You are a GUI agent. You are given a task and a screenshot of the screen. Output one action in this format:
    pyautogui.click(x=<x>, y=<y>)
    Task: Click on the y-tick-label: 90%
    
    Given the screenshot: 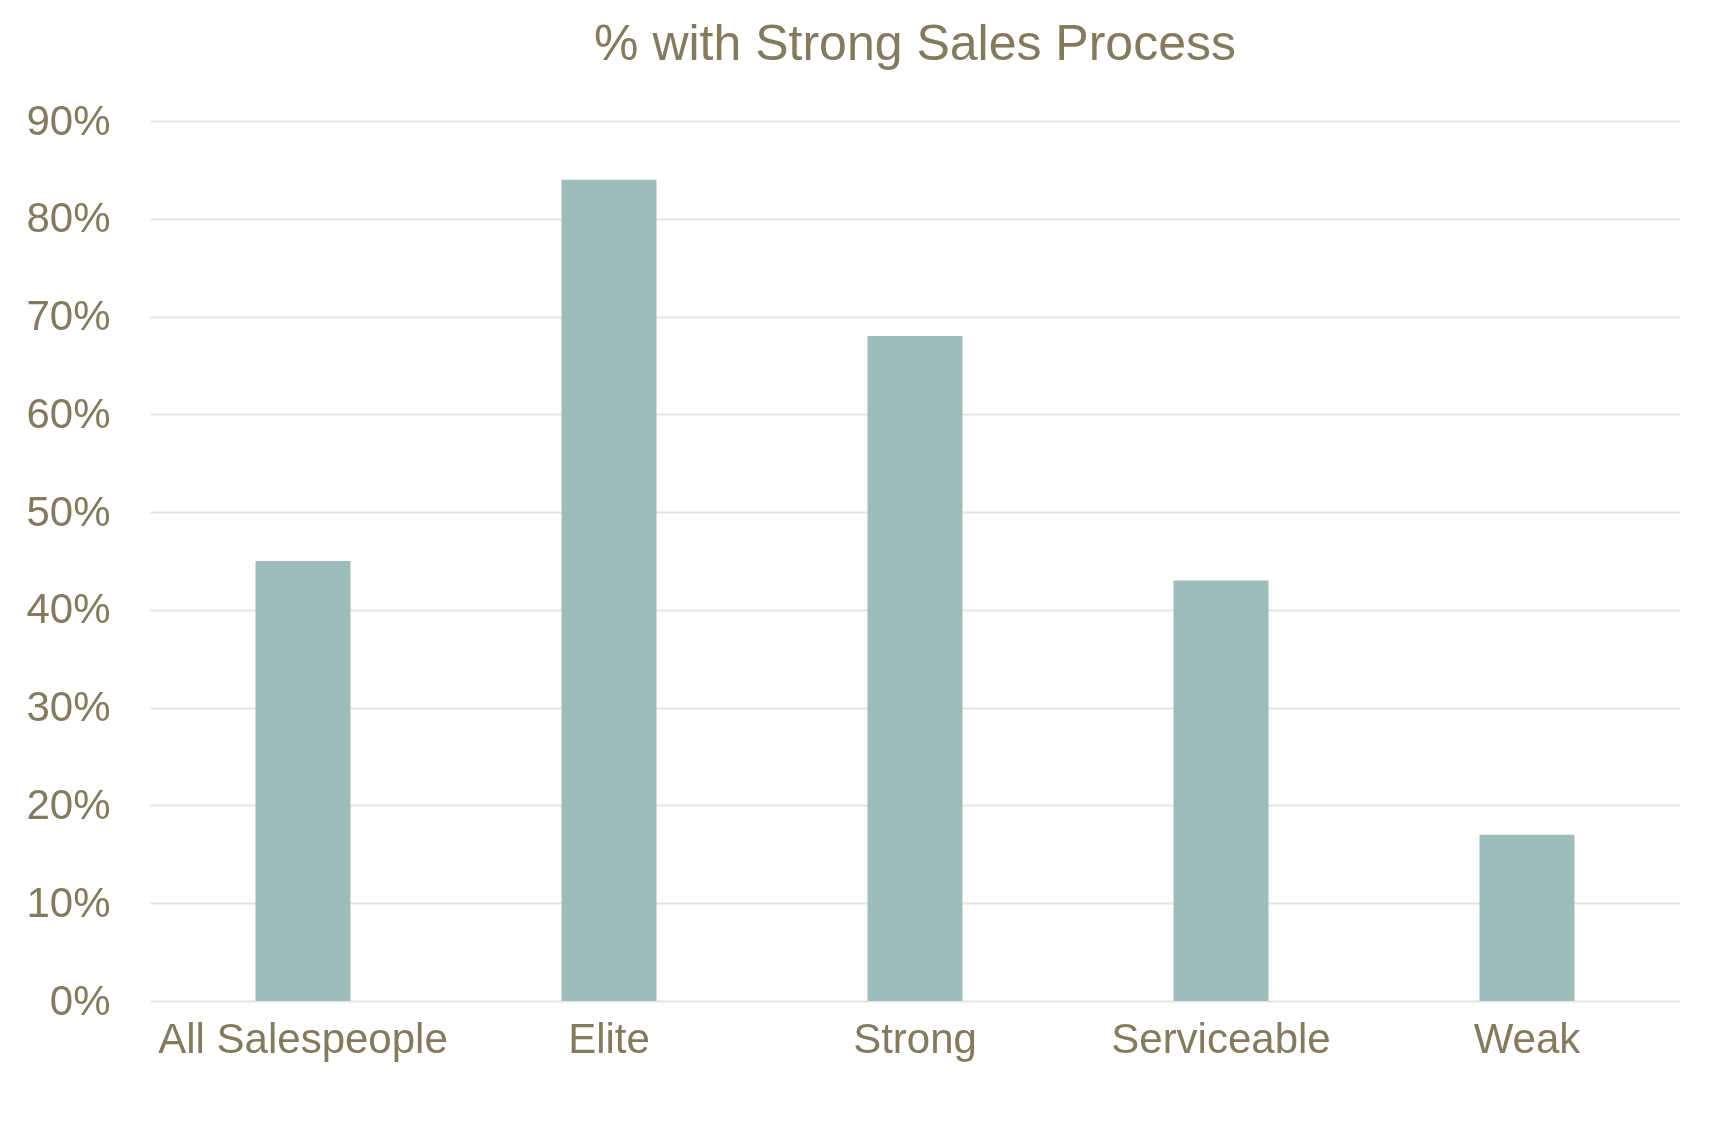 What is the action you would take?
    pyautogui.click(x=68, y=120)
    